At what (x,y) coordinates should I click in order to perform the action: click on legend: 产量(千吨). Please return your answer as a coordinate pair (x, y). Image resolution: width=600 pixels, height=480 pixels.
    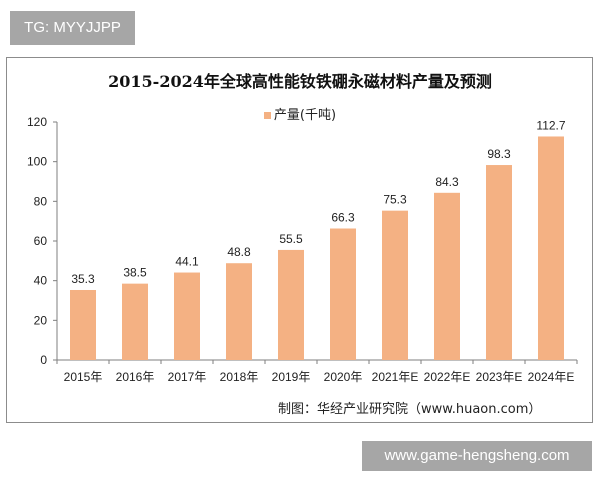
    Looking at the image, I should click on (300, 113).